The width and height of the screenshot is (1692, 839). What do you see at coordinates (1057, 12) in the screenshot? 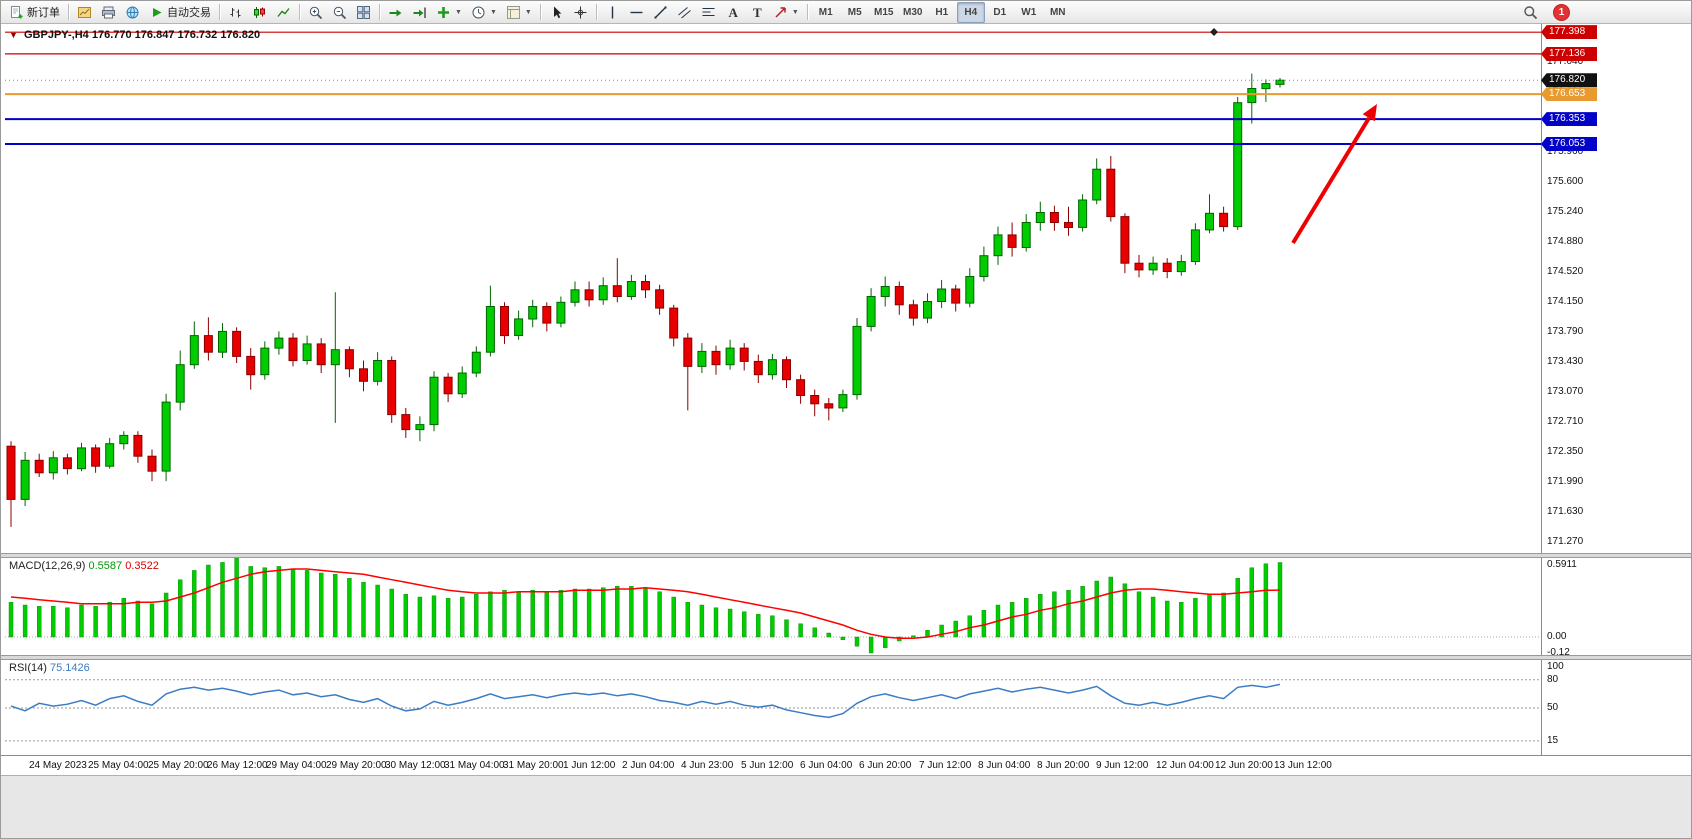
I see `timeframe-mn-button: MN` at bounding box center [1057, 12].